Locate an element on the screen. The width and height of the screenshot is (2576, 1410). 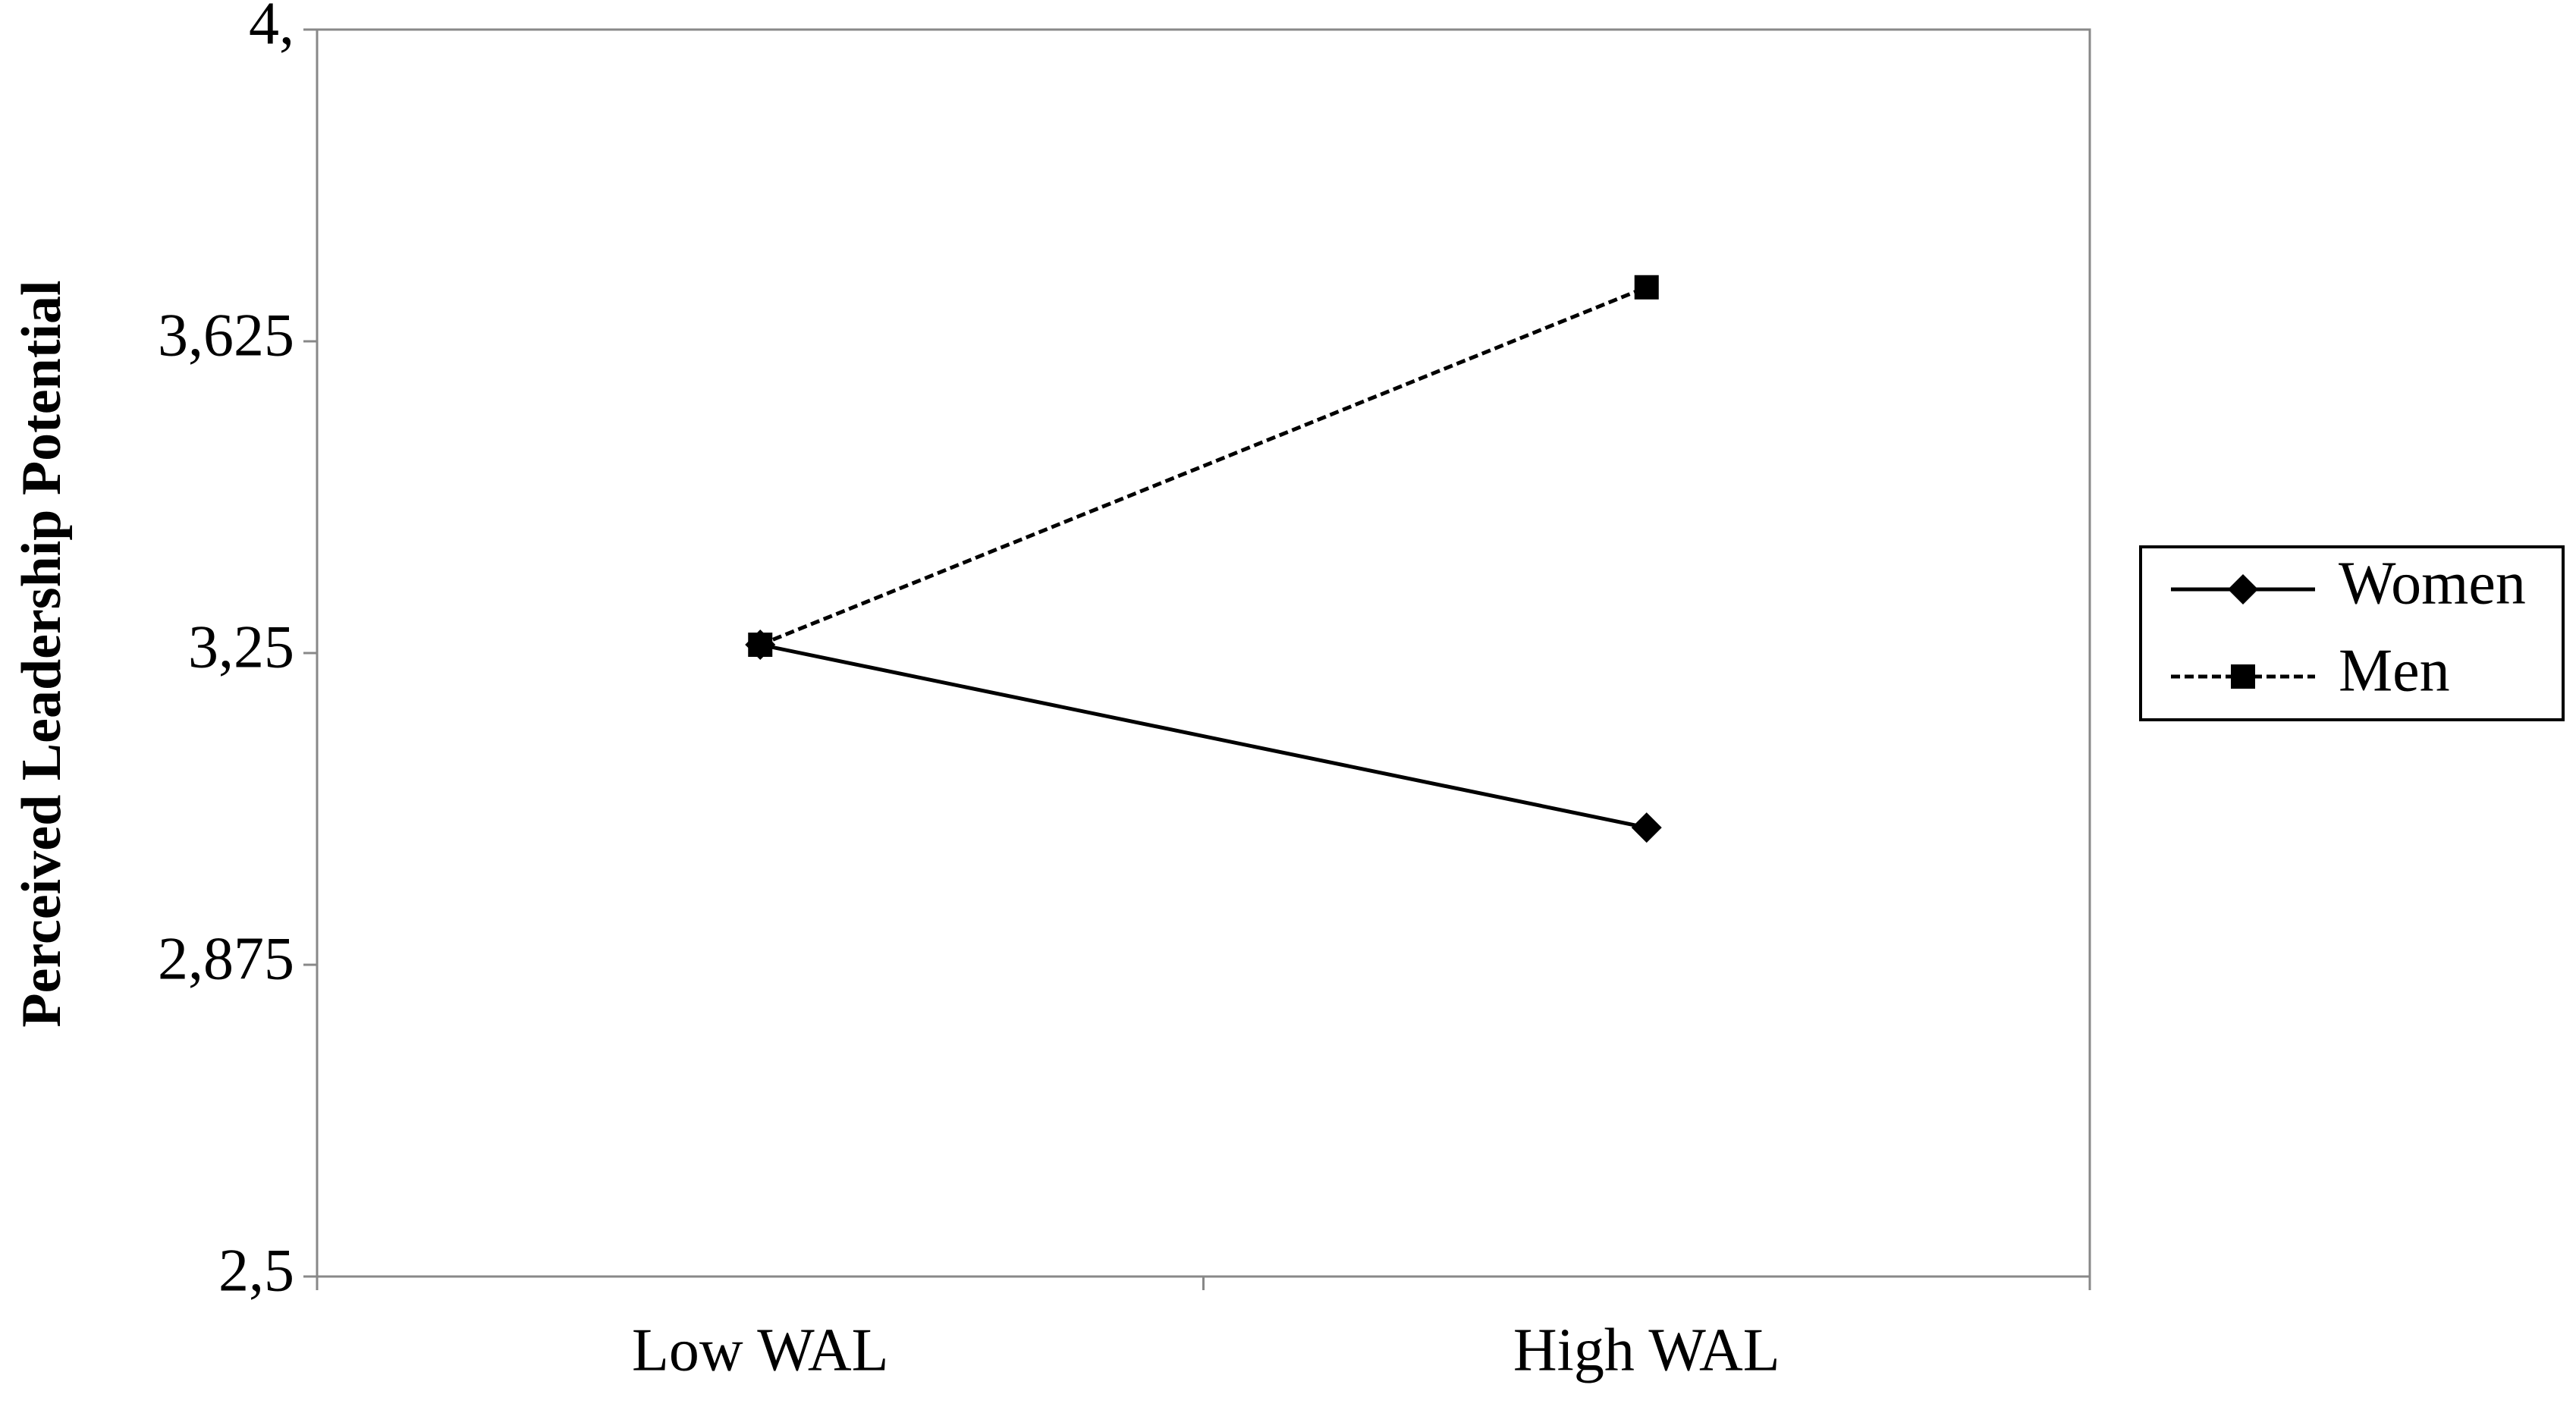
x-tick-label: High WAL is located at coordinates (1646, 1350).